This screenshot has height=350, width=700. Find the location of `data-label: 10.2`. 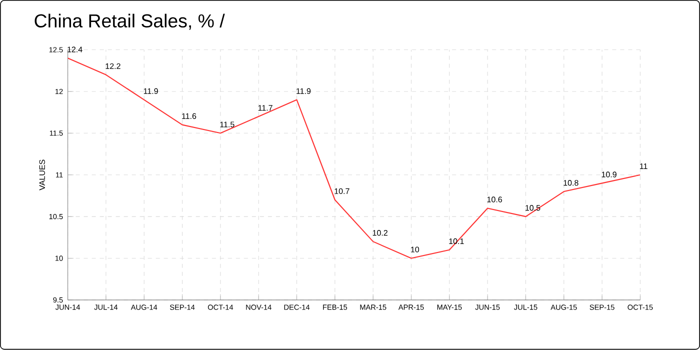

data-label: 10.2 is located at coordinates (380, 233).